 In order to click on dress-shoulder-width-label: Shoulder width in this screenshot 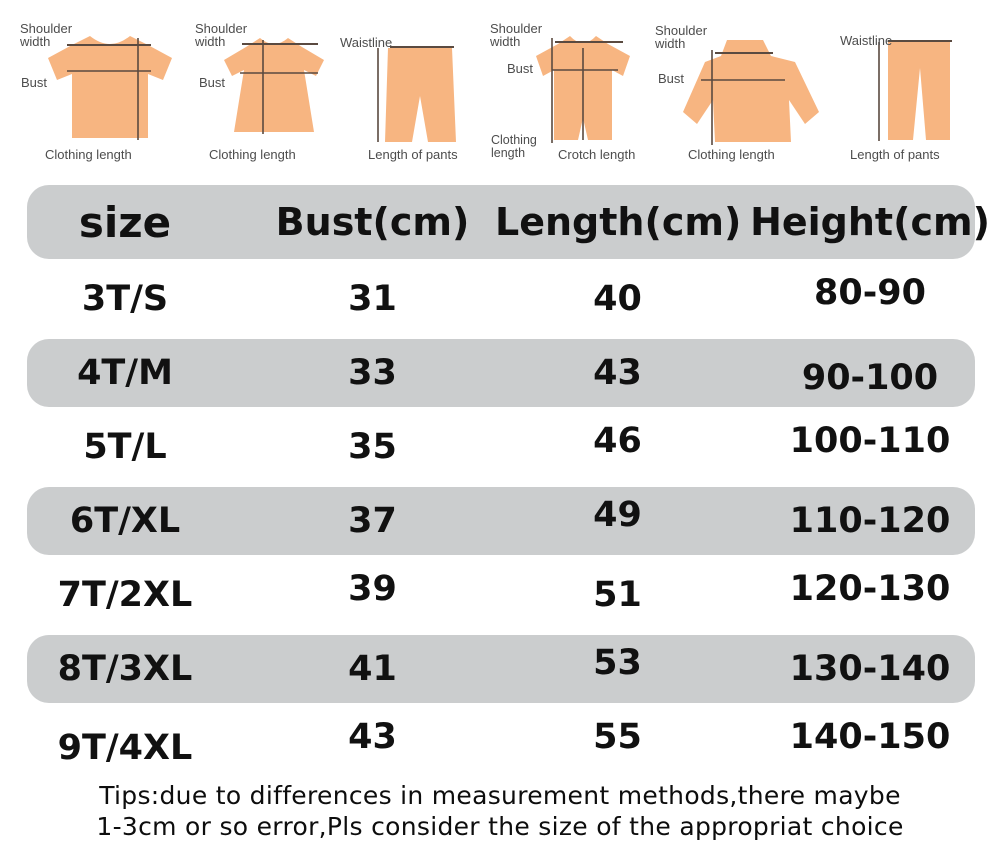, I will do `click(221, 35)`.